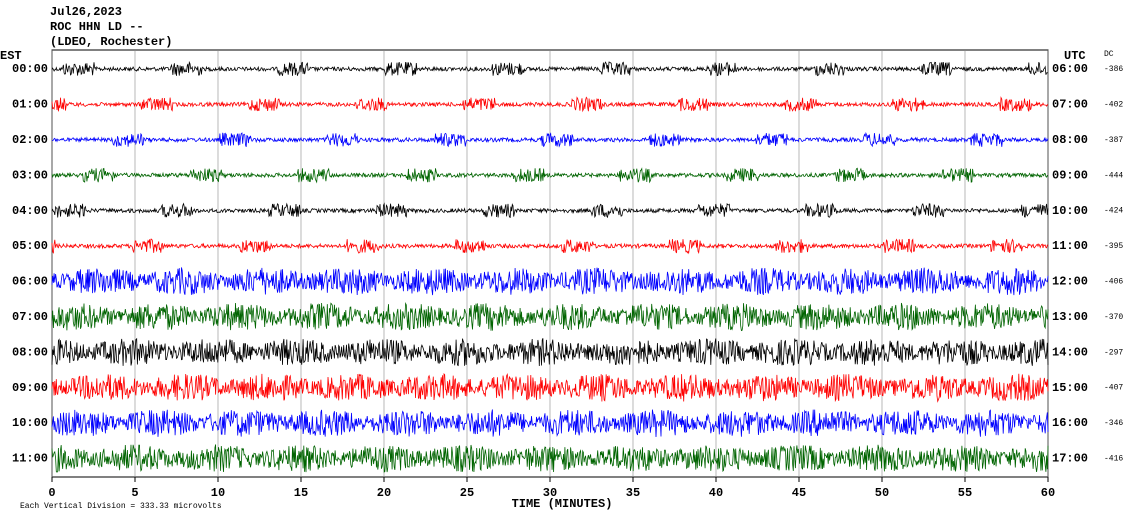  What do you see at coordinates (1113, 388) in the screenshot?
I see `dc-value: -407` at bounding box center [1113, 388].